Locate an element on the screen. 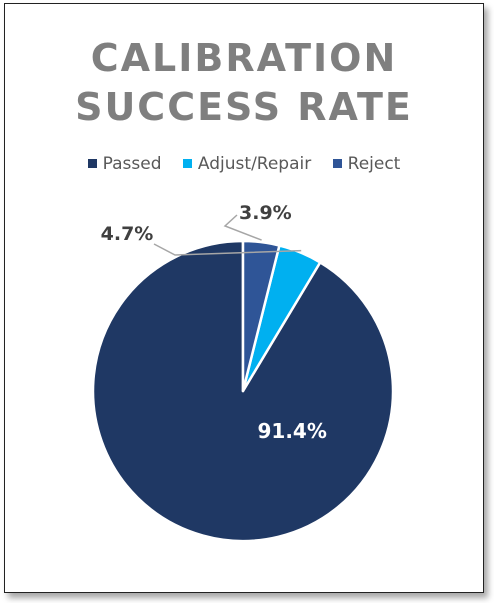  legend-swatch-adjust-repair is located at coordinates (187, 163).